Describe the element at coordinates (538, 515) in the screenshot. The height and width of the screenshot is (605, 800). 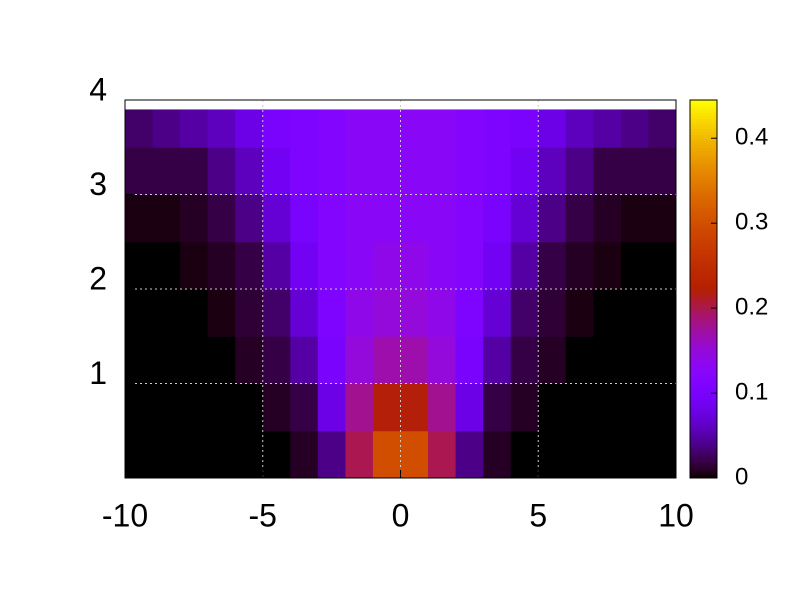
I see `x-tick-label: 5` at that location.